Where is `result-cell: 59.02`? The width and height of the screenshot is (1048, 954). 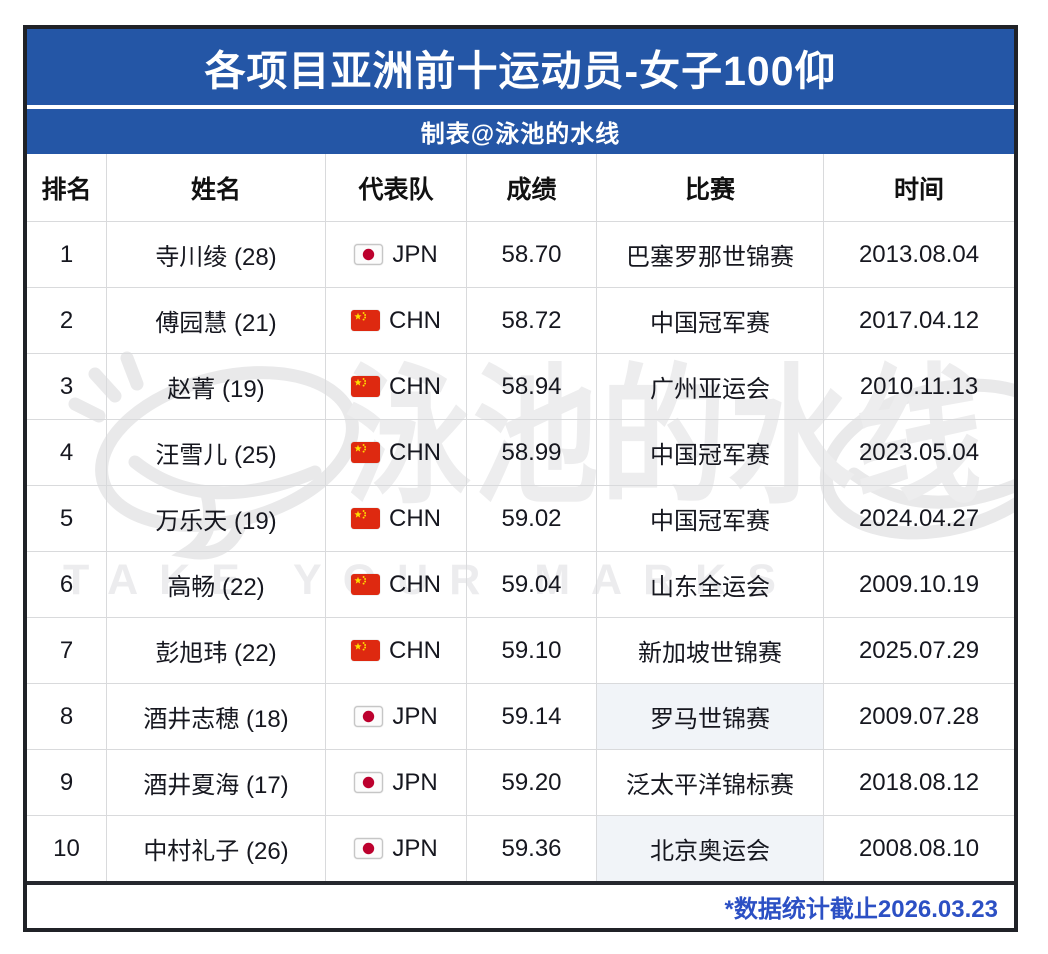
result-cell: 59.02 is located at coordinates (532, 518).